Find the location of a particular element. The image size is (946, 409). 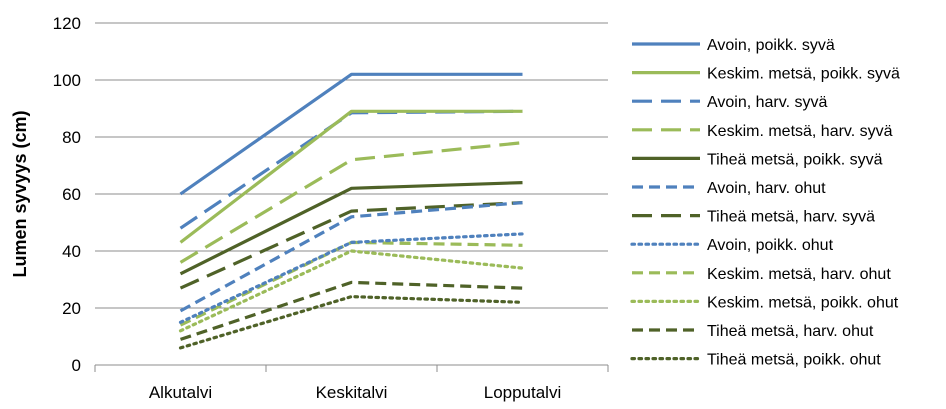

y-tick-label: 0 is located at coordinates (76, 365).